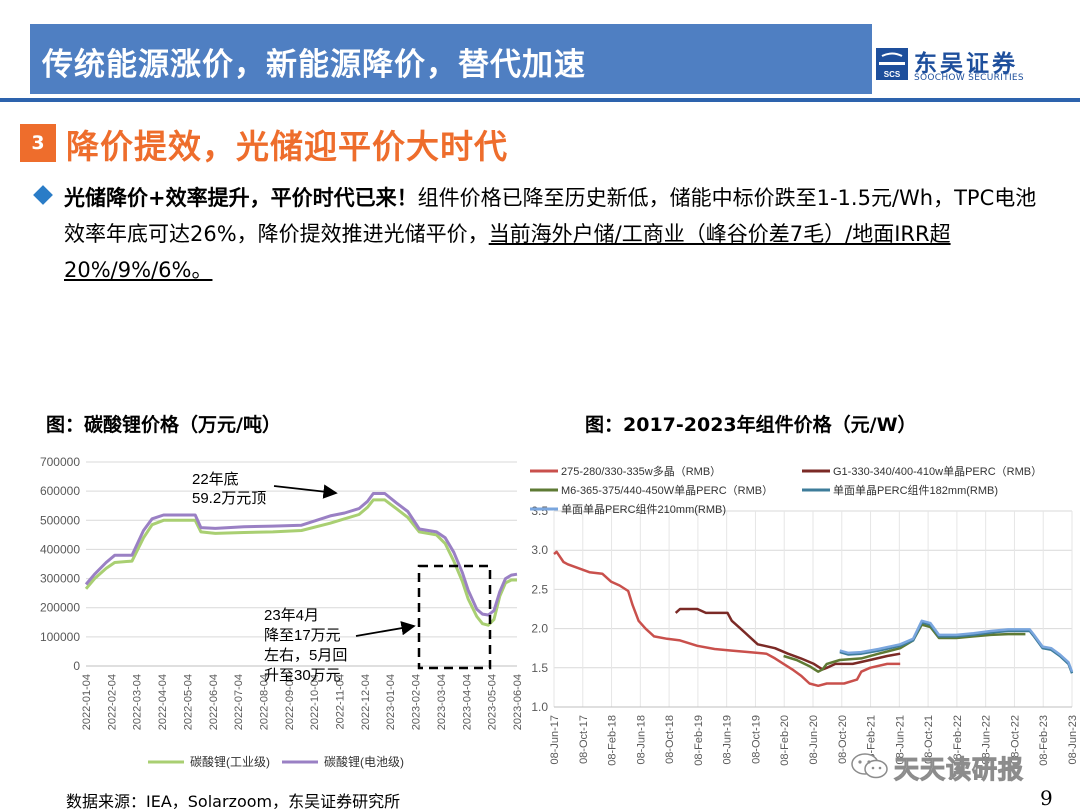  I want to click on x-tick-label: 08-Feb-20, so click(785, 740).